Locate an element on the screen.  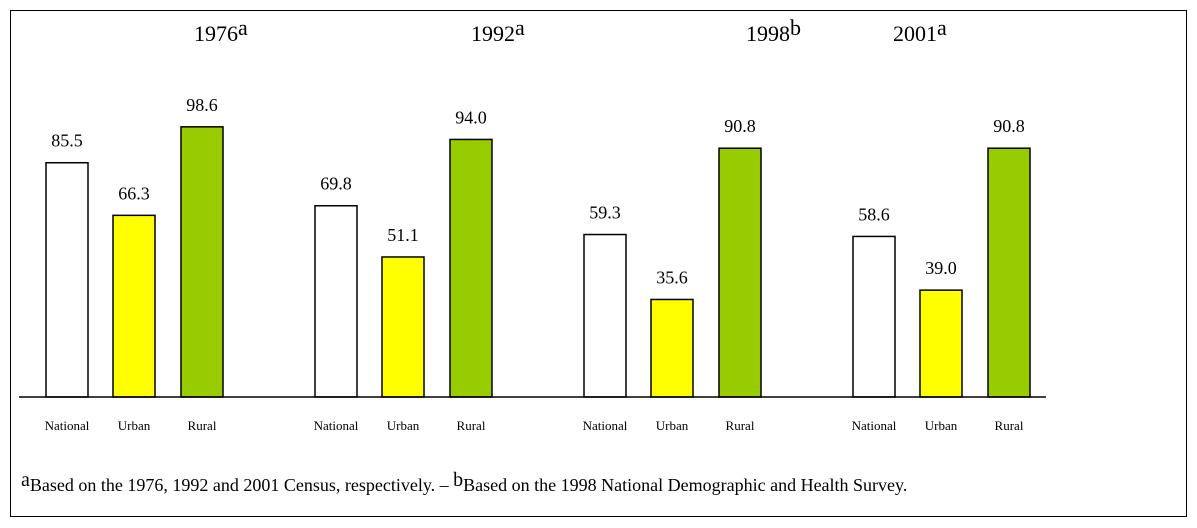
group-title: 1976a is located at coordinates (221, 30).